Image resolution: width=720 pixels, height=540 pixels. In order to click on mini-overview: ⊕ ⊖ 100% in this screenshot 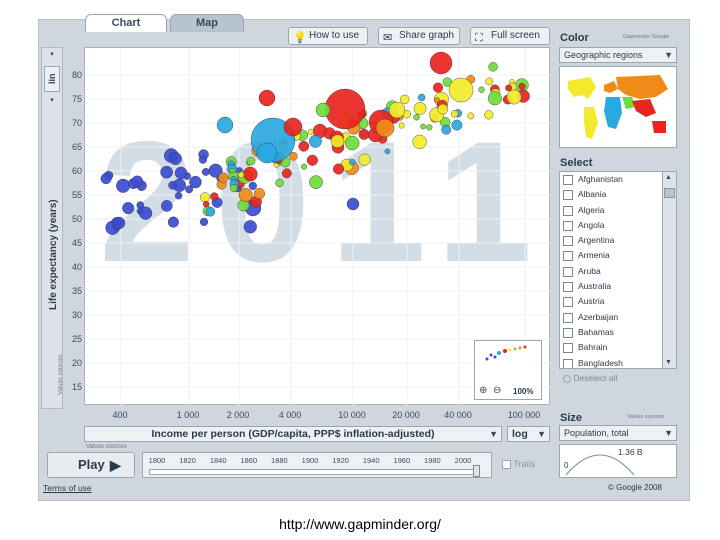, I will do `click(508, 370)`.